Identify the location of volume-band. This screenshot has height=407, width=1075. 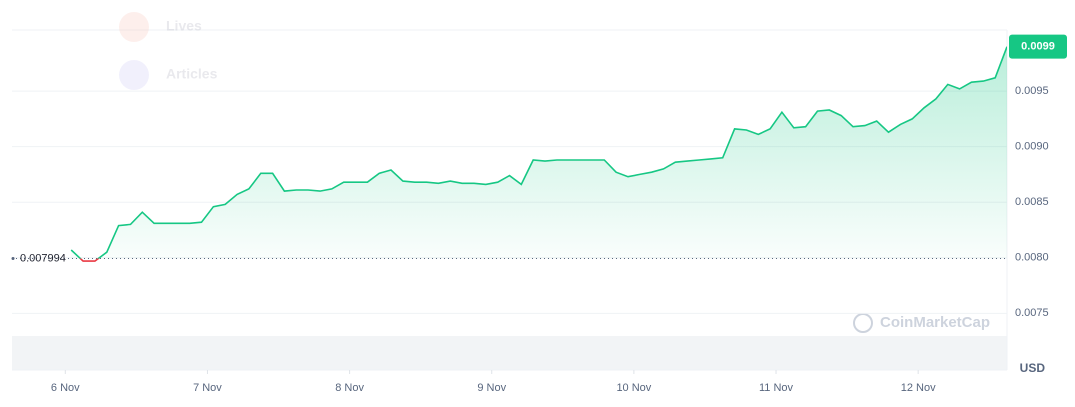
(509, 353).